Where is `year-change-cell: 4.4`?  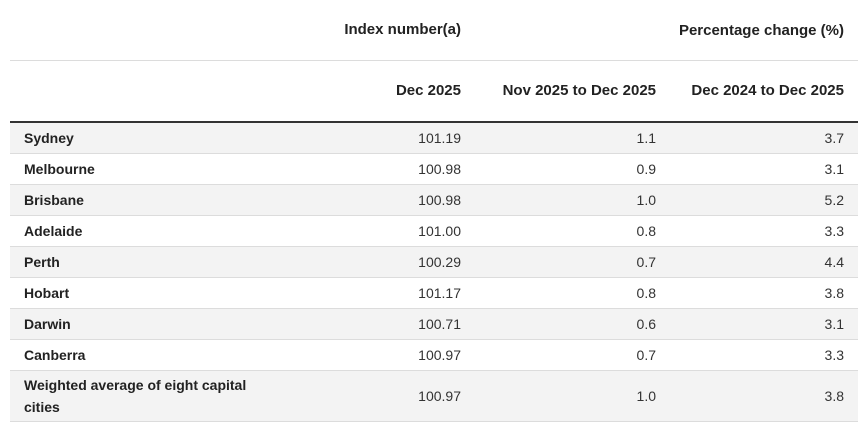 year-change-cell: 4.4 is located at coordinates (764, 262).